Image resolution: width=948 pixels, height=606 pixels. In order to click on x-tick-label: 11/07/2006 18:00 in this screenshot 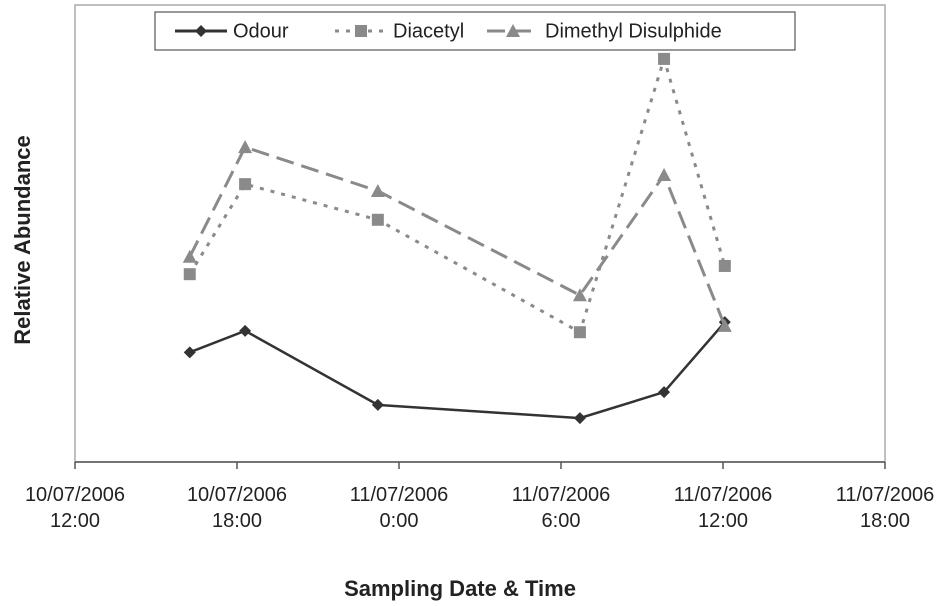, I will do `click(885, 508)`.